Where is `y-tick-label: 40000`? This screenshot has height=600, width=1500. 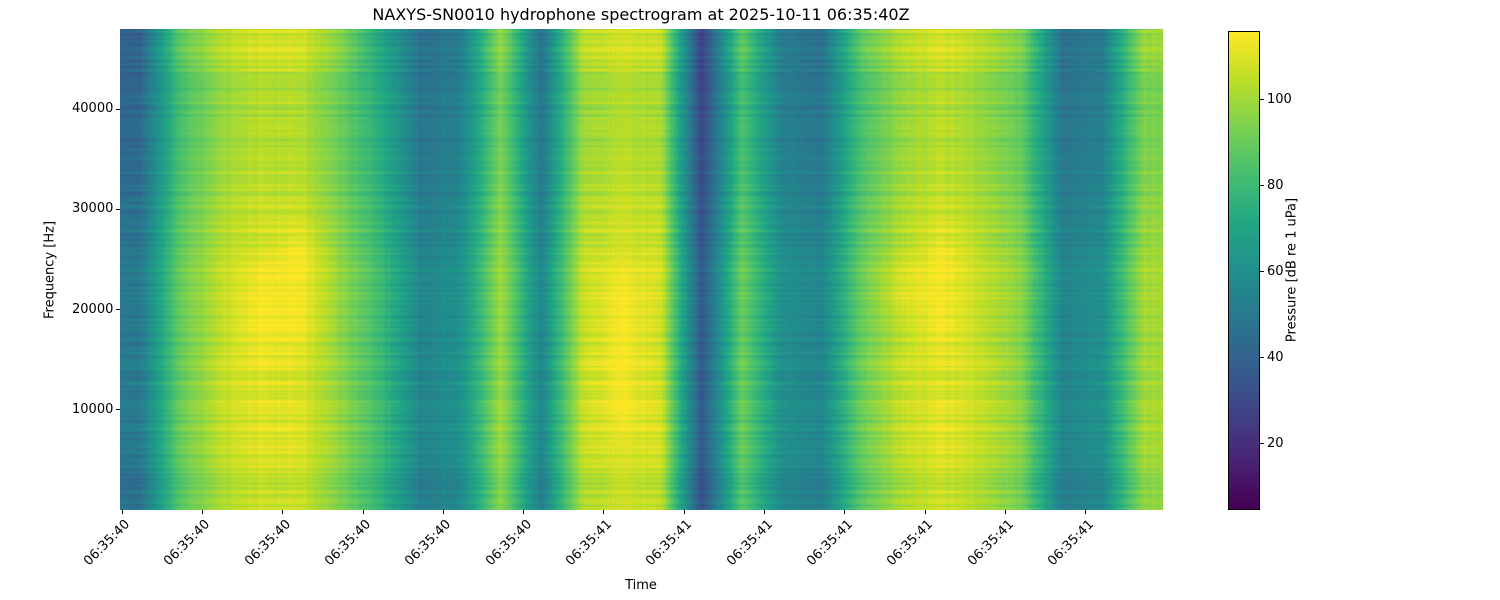
y-tick-label: 40000 is located at coordinates (93, 109).